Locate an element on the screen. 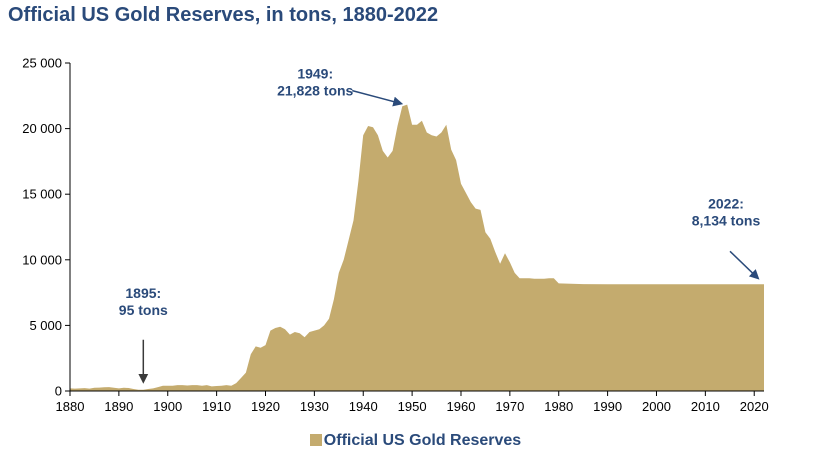  y-tick-label: 20 000 is located at coordinates (42, 128).